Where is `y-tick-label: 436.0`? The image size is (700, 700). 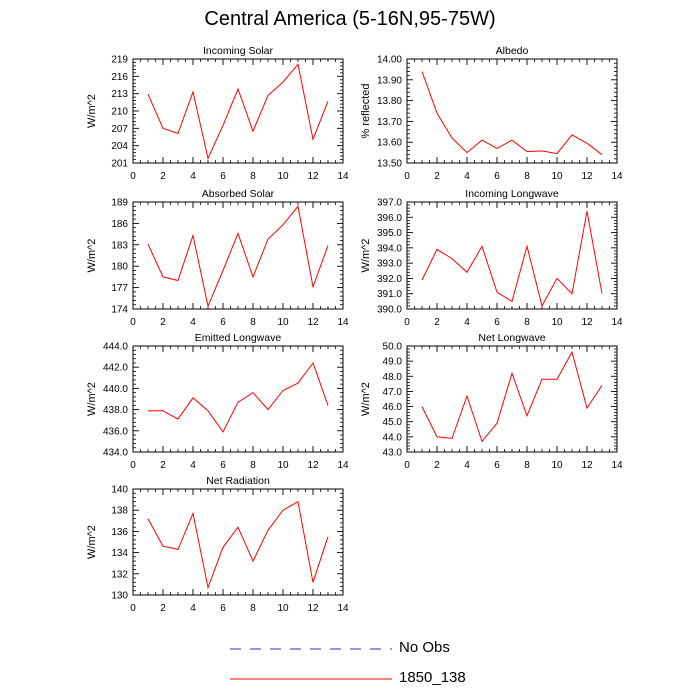 y-tick-label: 436.0 is located at coordinates (115, 431).